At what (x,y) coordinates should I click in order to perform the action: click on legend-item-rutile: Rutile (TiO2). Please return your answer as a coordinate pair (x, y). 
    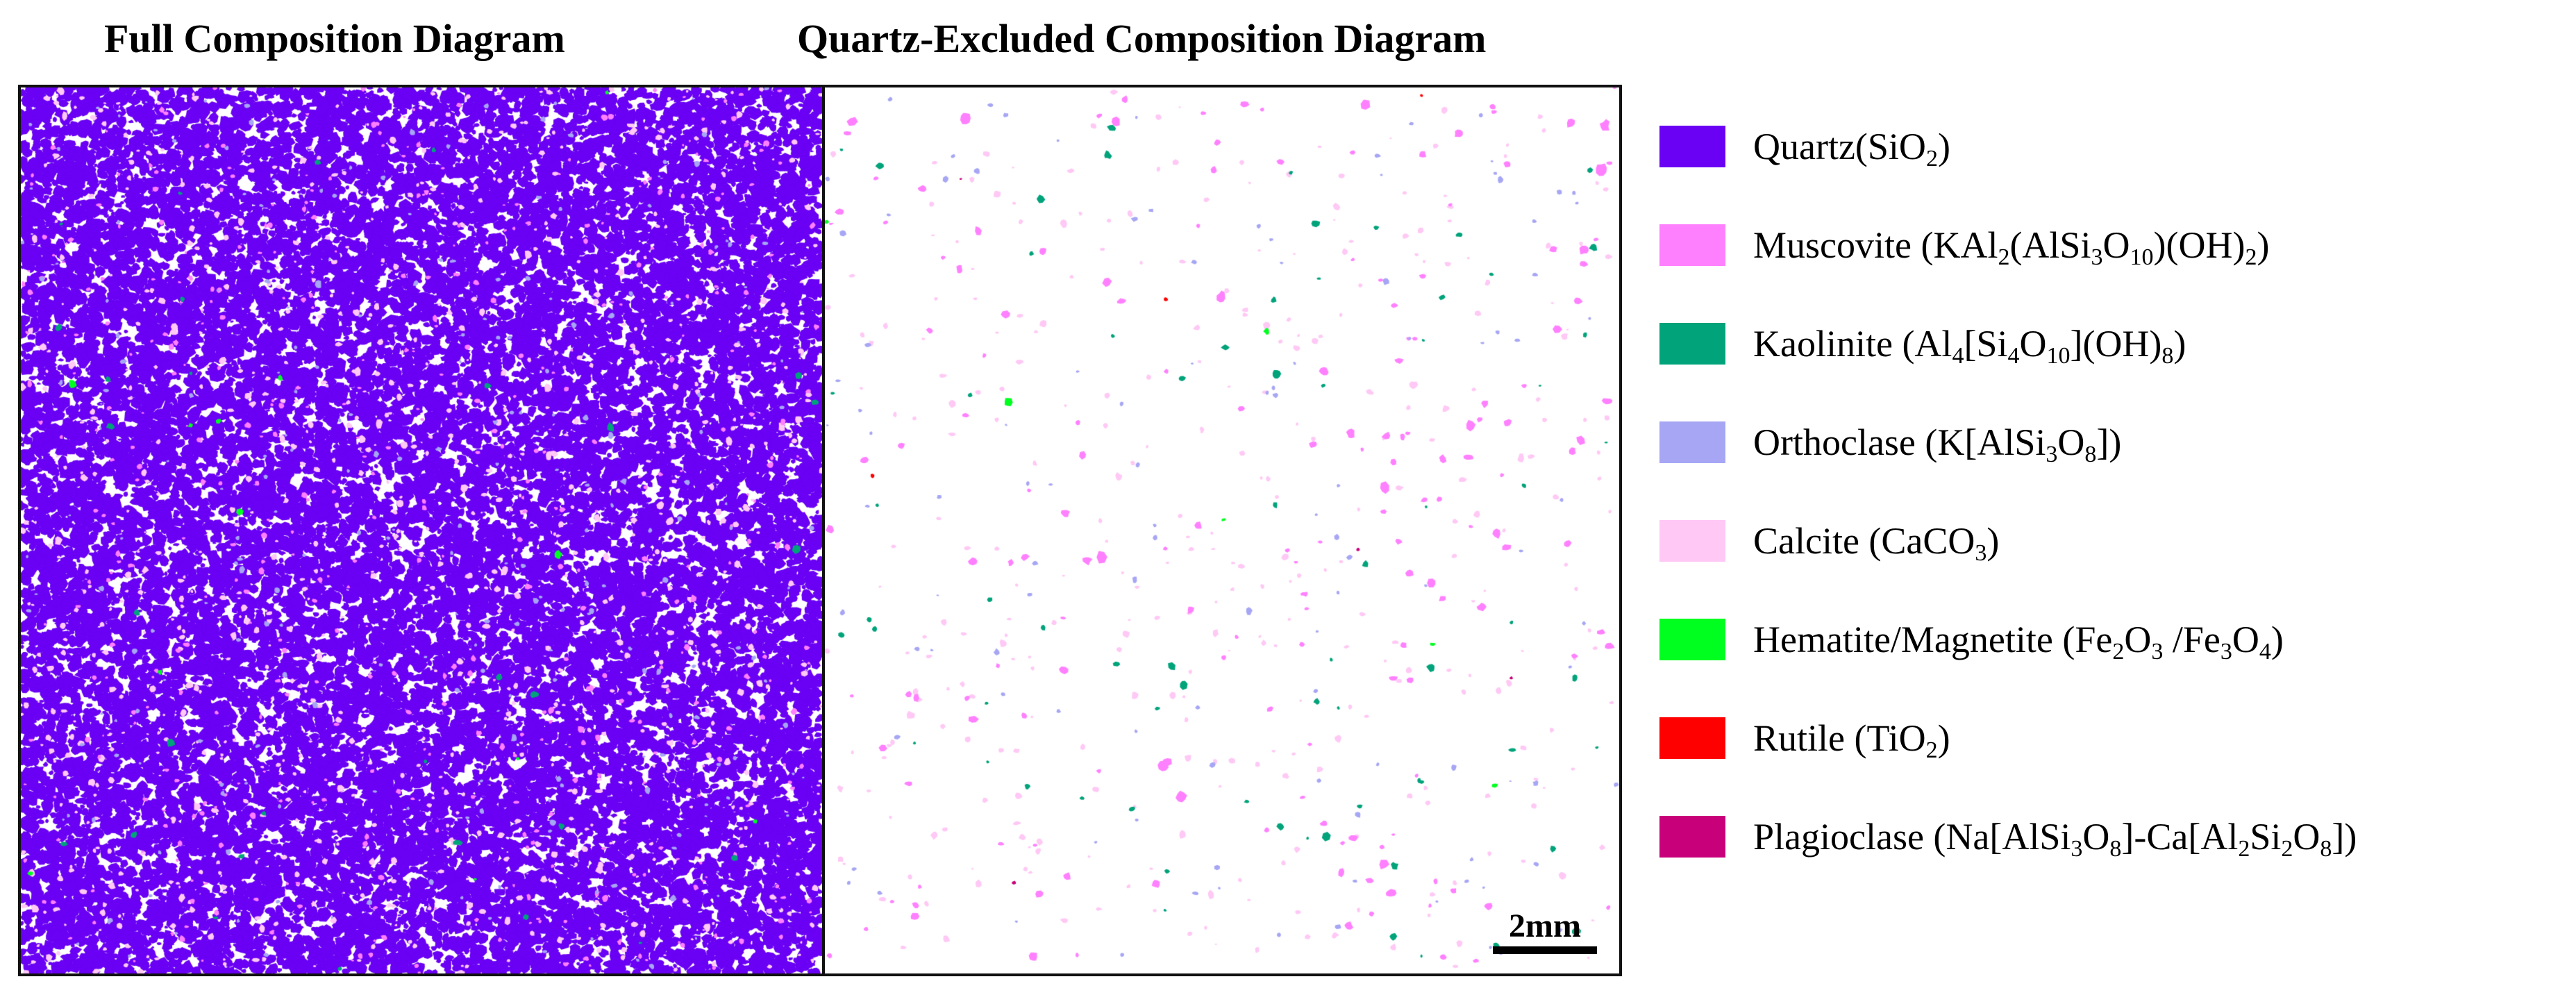
    Looking at the image, I should click on (2114, 738).